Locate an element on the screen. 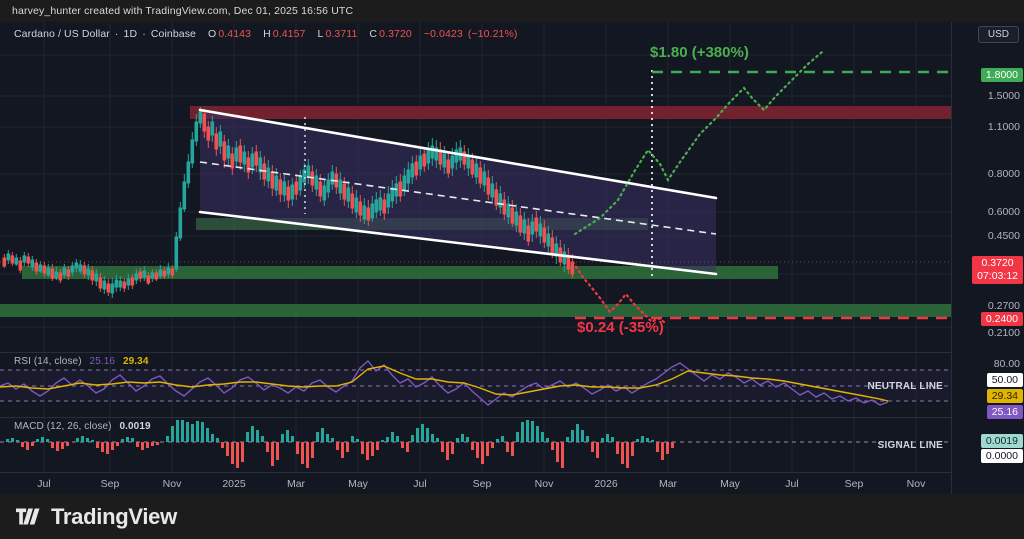 The height and width of the screenshot is (539, 1024). rsi-title: RSI (14, close) is located at coordinates (48, 361).